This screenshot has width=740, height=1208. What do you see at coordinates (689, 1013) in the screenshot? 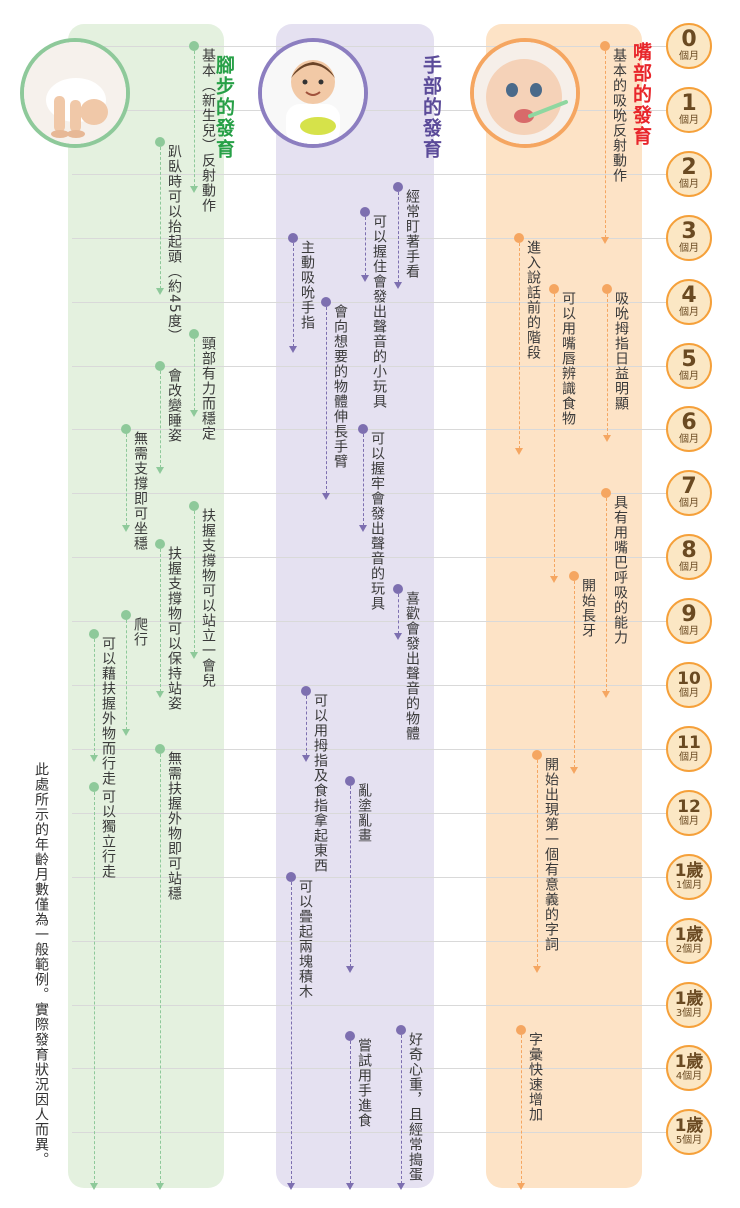
I see `month-unit: 3個月` at bounding box center [689, 1013].